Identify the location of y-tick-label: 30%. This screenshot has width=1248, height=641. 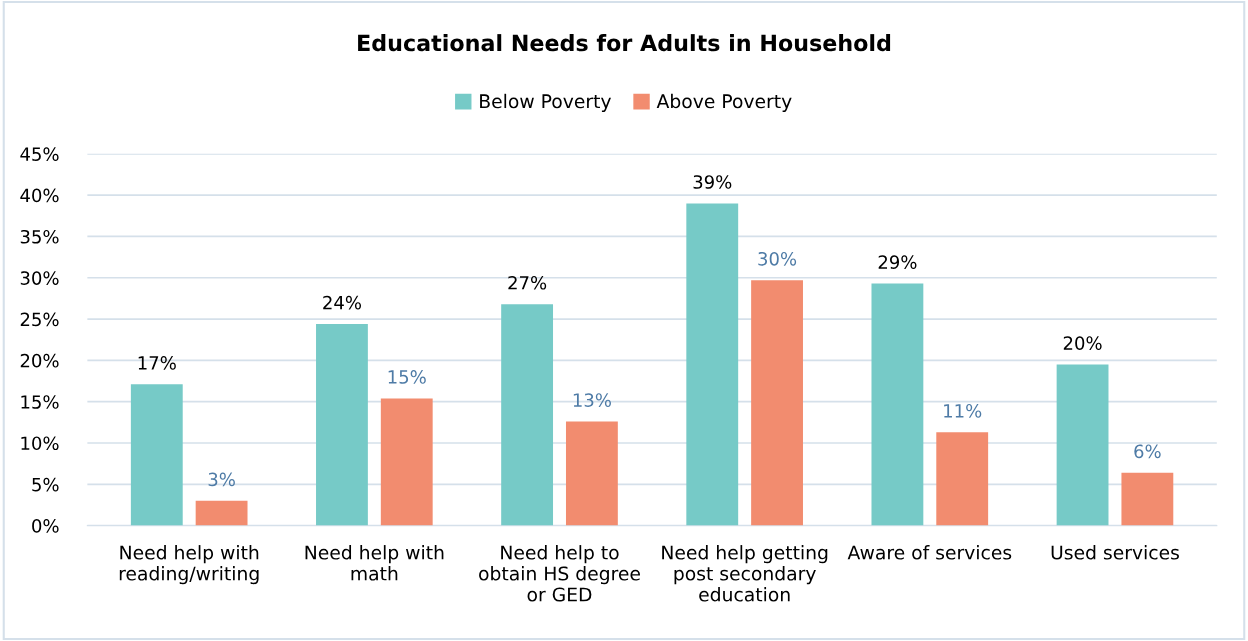
(39, 278).